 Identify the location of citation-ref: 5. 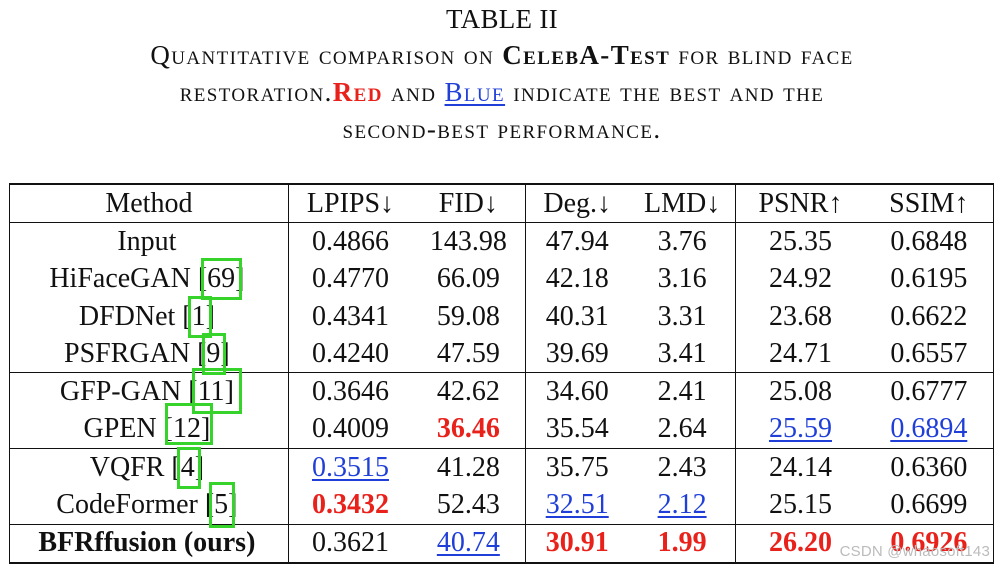
(222, 505).